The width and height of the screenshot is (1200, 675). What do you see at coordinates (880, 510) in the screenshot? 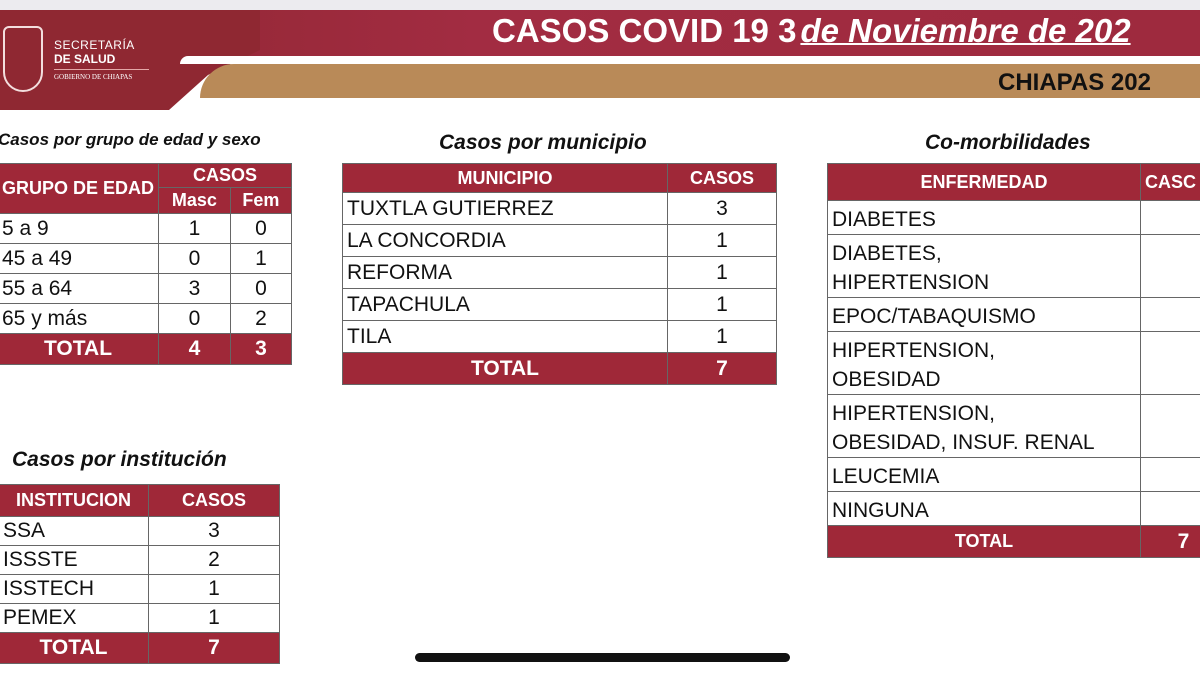
I see `enfermedad-line: NINGUNA` at bounding box center [880, 510].